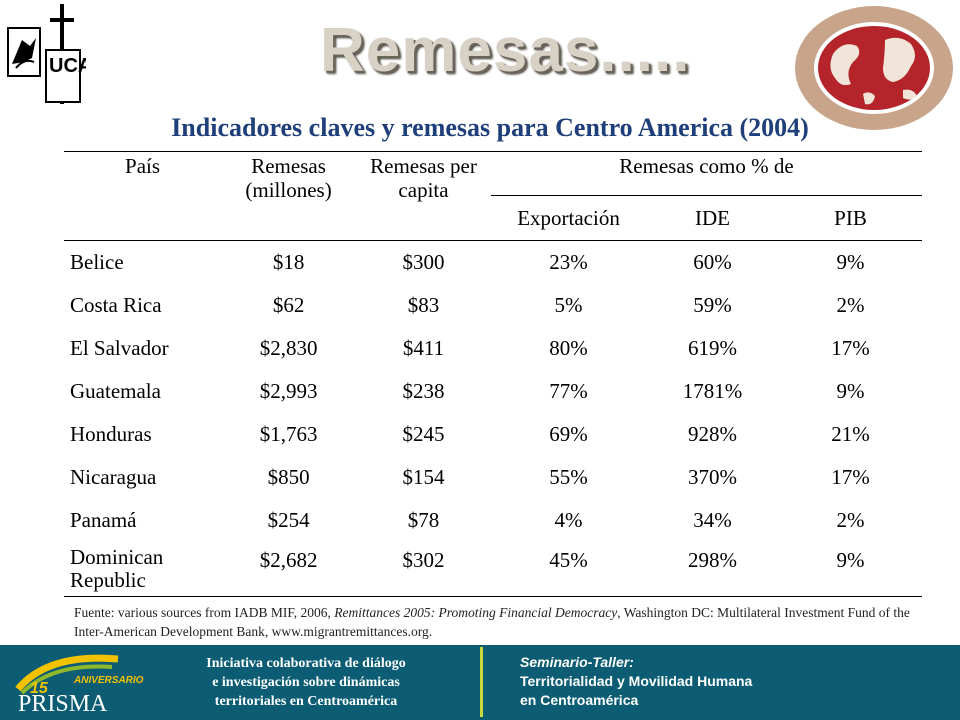  What do you see at coordinates (423, 520) in the screenshot?
I see `percapita-cell: $78` at bounding box center [423, 520].